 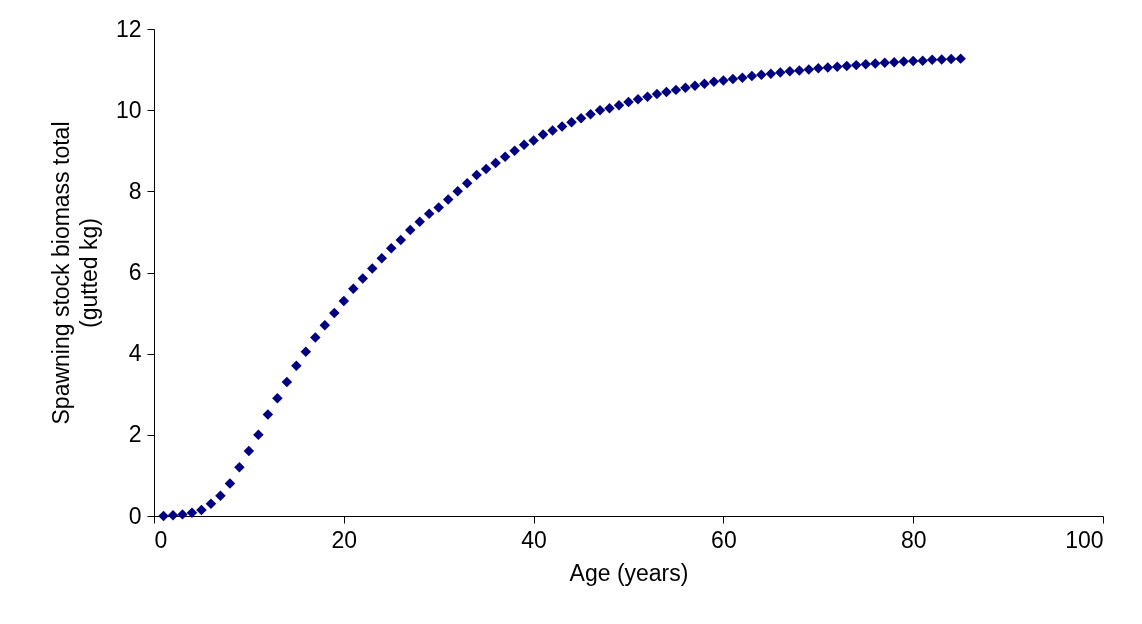 What do you see at coordinates (344, 539) in the screenshot?
I see `x-tick-label: 20` at bounding box center [344, 539].